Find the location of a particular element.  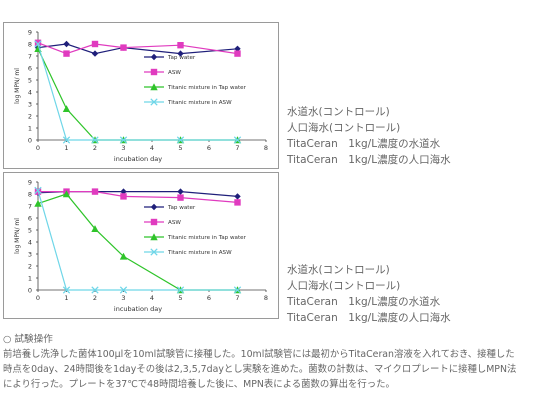

note-tap-water: 水道水(コントロール) is located at coordinates (338, 270).